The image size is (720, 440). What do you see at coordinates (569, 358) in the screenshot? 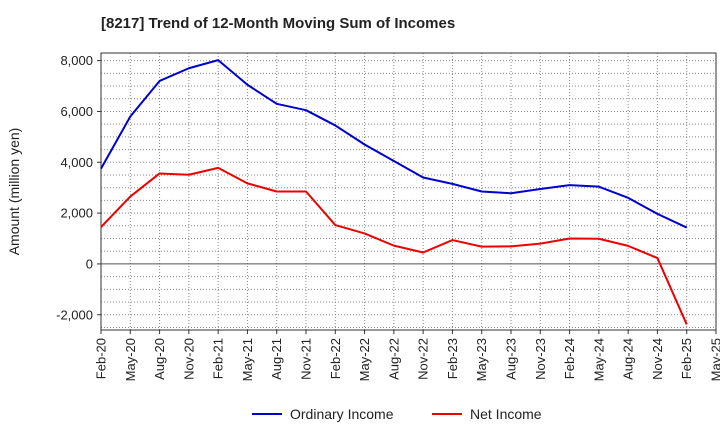
I see `x-tick-label: Feb-24` at bounding box center [569, 358].